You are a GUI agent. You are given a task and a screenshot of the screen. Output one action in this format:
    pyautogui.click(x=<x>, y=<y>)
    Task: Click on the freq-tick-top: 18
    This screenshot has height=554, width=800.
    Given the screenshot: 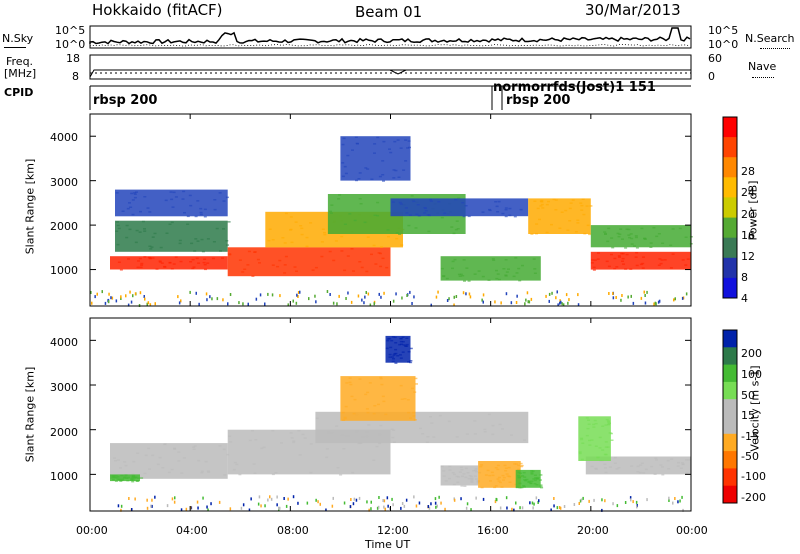 What is the action you would take?
    pyautogui.click(x=73, y=58)
    